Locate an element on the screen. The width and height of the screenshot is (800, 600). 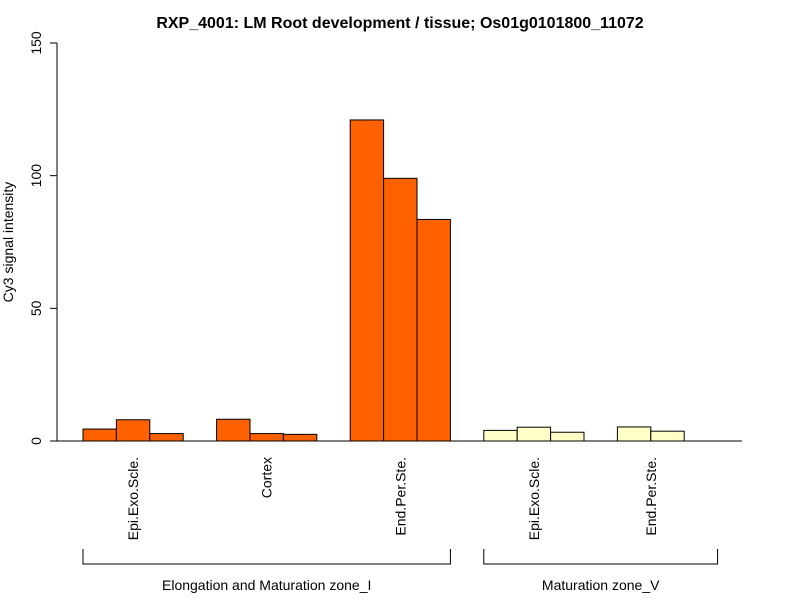
y-tick-label: 100 is located at coordinates (36, 176).